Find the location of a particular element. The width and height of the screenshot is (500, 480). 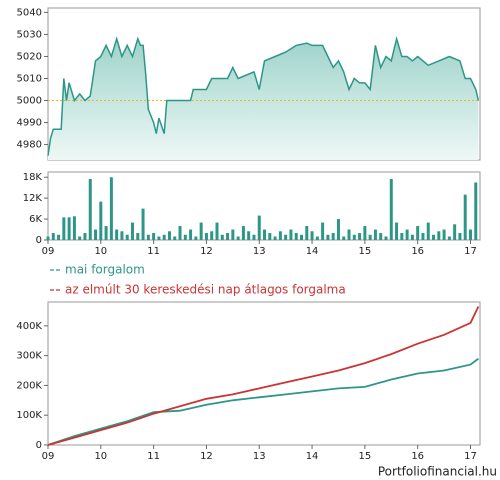

source-label: Portfoliofinancial.hu is located at coordinates (437, 472).